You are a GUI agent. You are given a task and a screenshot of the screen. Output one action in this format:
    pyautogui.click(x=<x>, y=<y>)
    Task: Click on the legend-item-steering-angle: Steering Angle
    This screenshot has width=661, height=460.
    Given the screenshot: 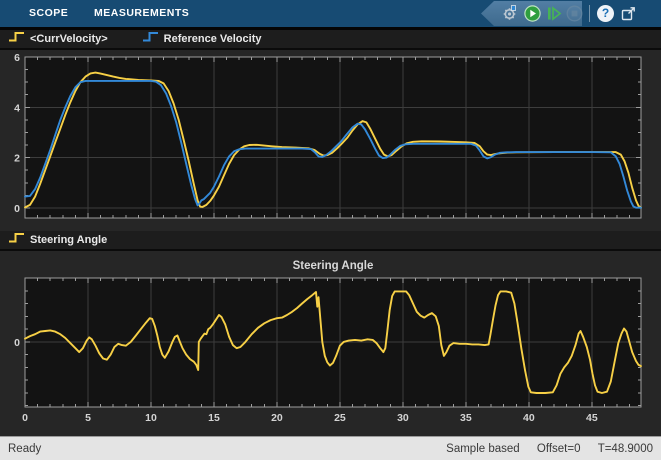 What is the action you would take?
    pyautogui.click(x=57, y=240)
    